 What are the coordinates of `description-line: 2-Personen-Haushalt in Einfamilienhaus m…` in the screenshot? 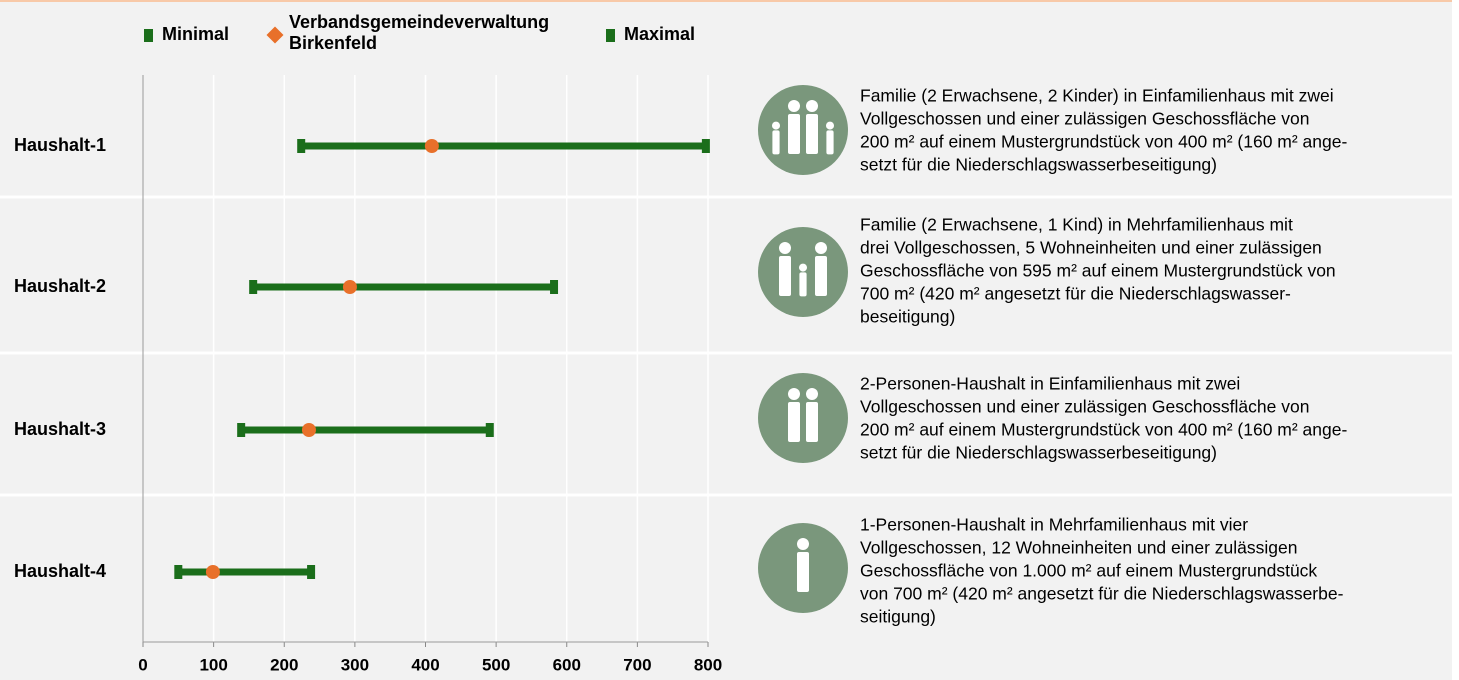 It's located at (1050, 384).